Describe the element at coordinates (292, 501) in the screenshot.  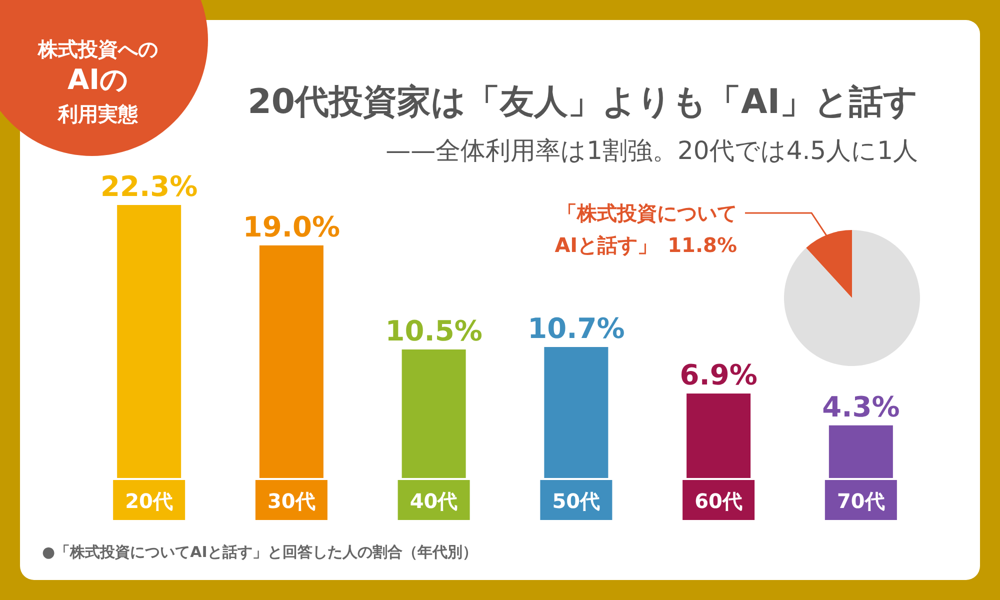
I see `x-tick-label: 30代` at that location.